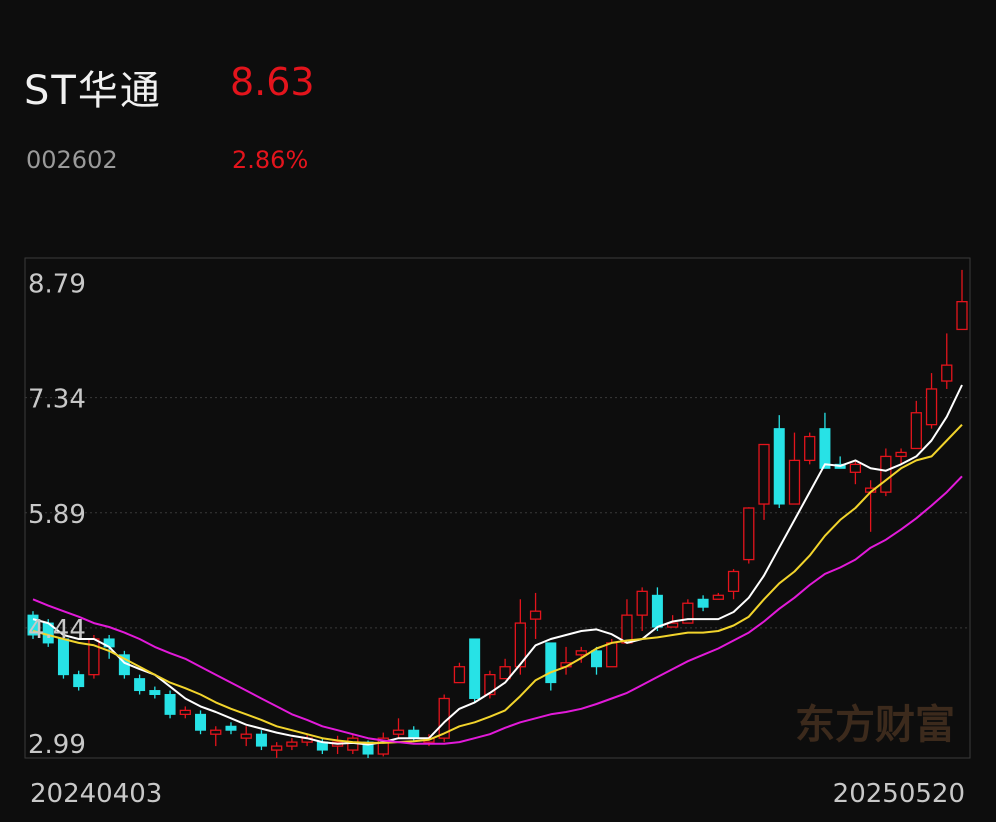 The width and height of the screenshot is (996, 822). I want to click on y-tick-label: 7.34, so click(57, 400).